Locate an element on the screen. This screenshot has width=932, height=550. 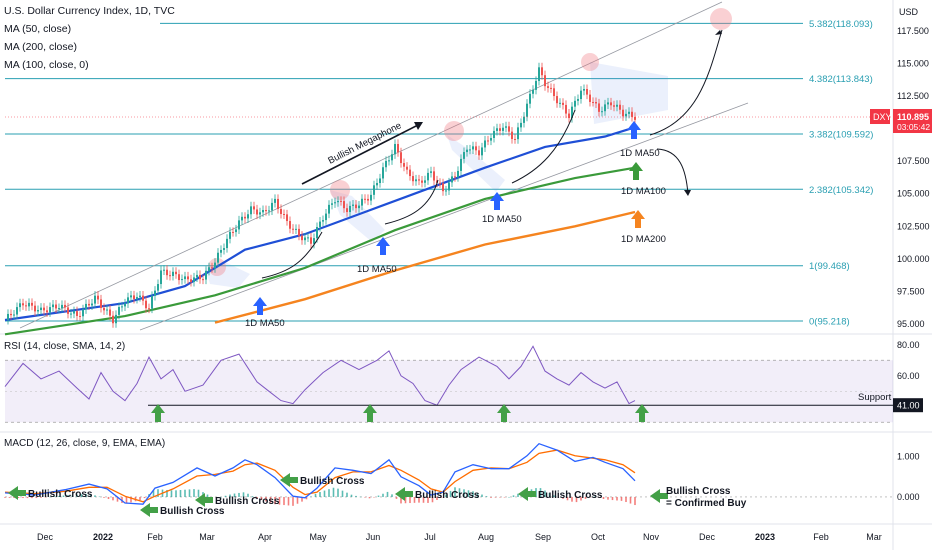
macd-final-arrow is located at coordinates (659, 496).